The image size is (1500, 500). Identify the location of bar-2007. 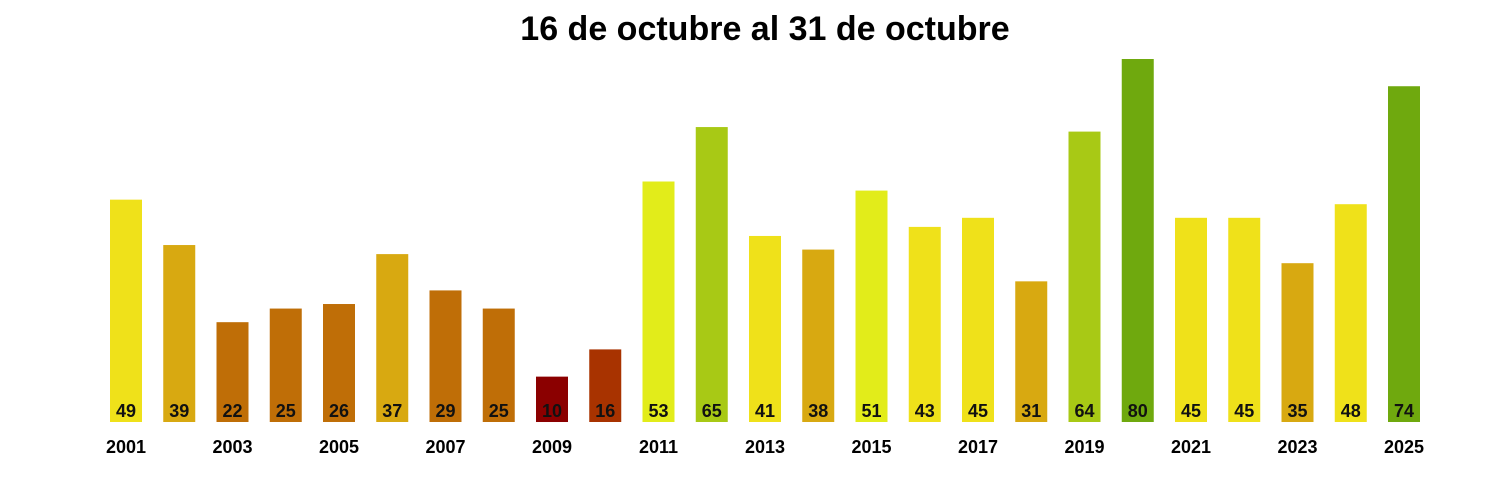
(445, 356).